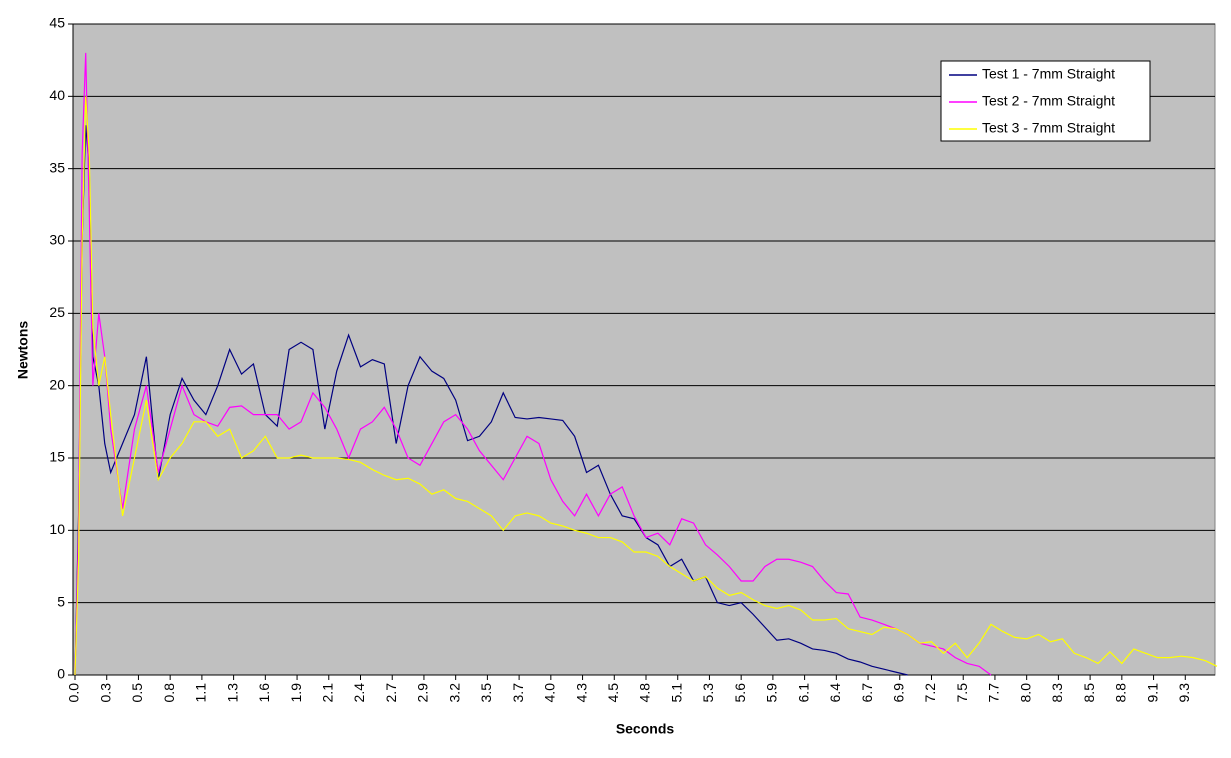 The height and width of the screenshot is (758, 1231). What do you see at coordinates (423, 693) in the screenshot?
I see `x-tick-label: 2.9` at bounding box center [423, 693].